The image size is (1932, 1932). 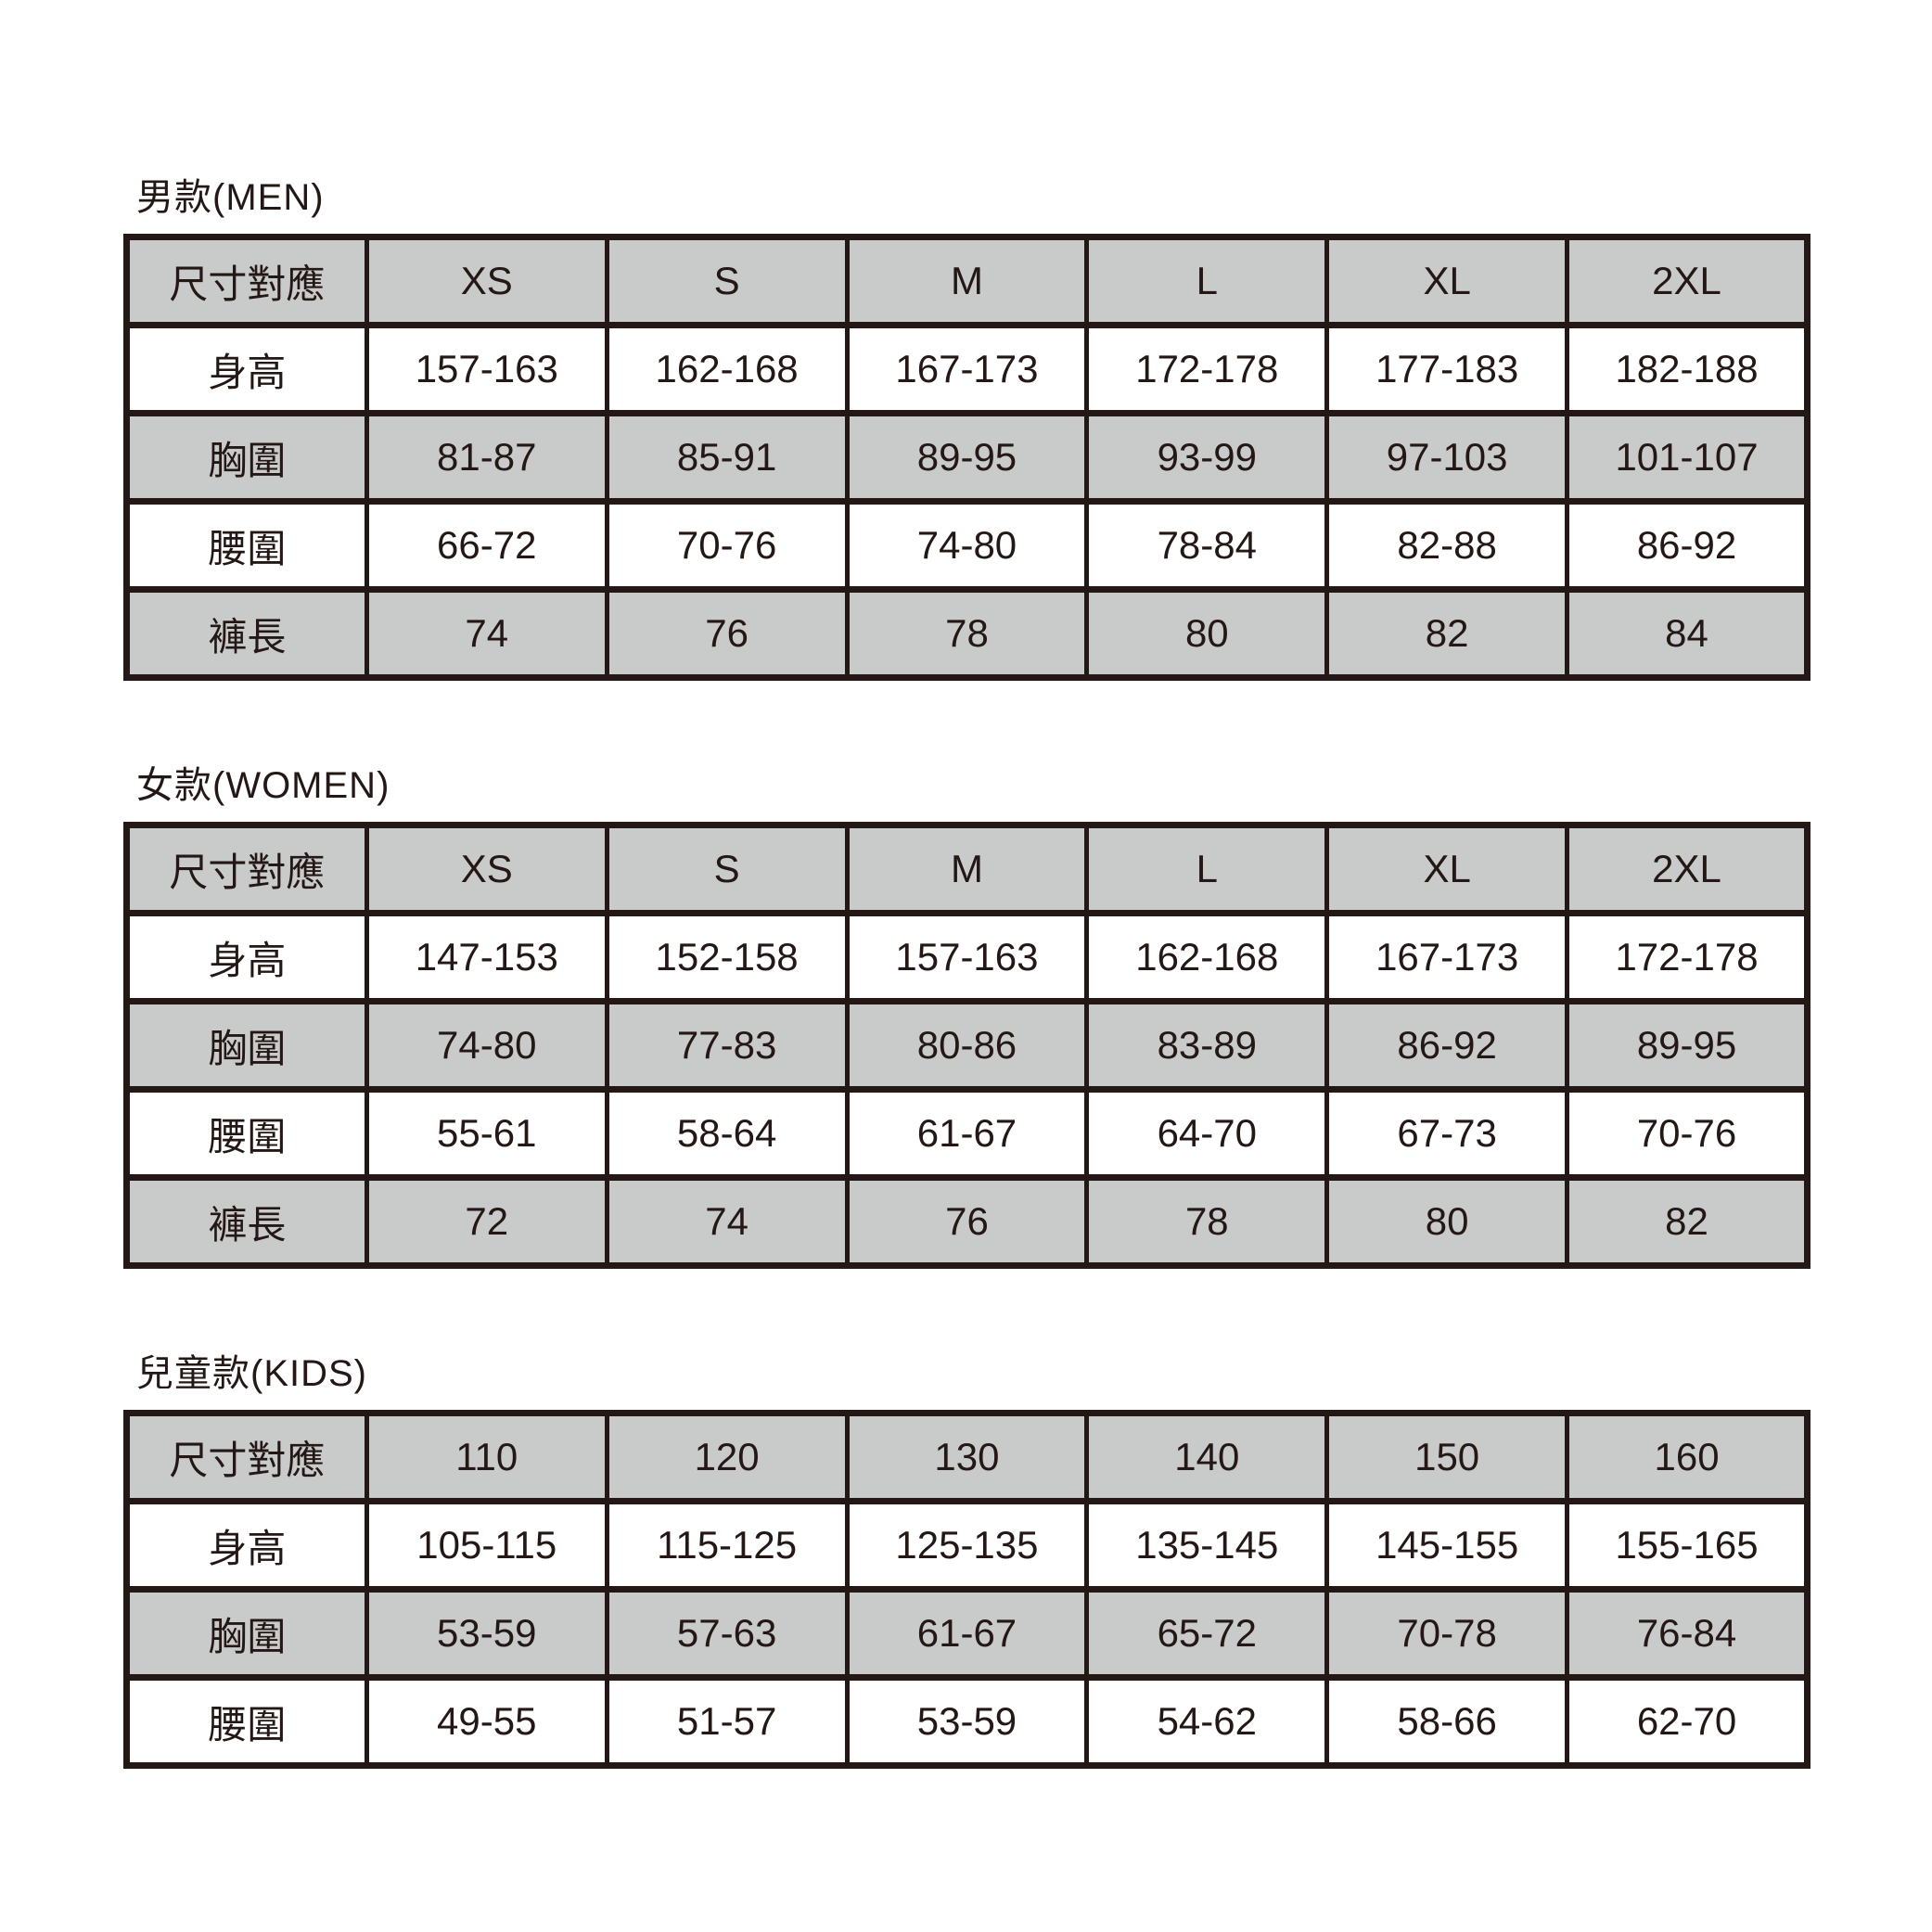 What do you see at coordinates (1447, 1721) in the screenshot?
I see `value-cell: 58-66` at bounding box center [1447, 1721].